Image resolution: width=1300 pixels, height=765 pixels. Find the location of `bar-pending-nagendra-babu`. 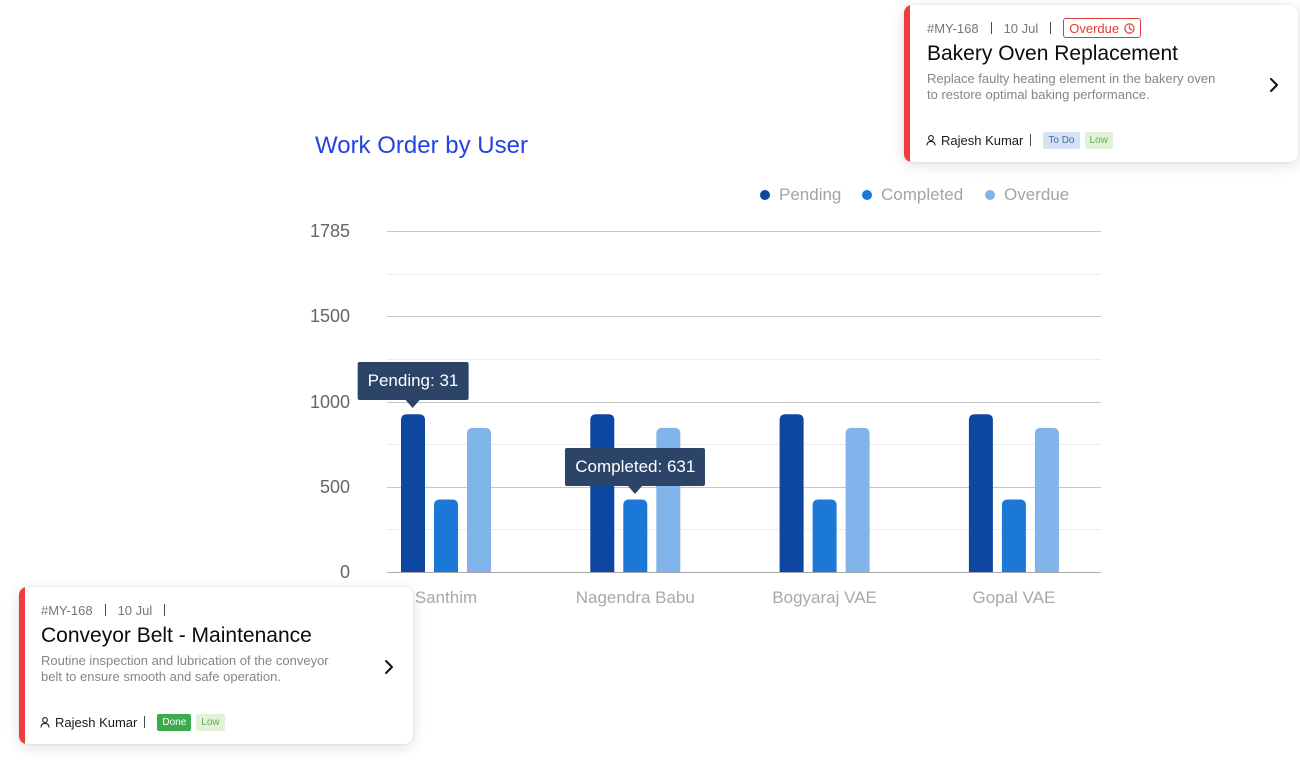

bar-pending-nagendra-babu is located at coordinates (602, 493).